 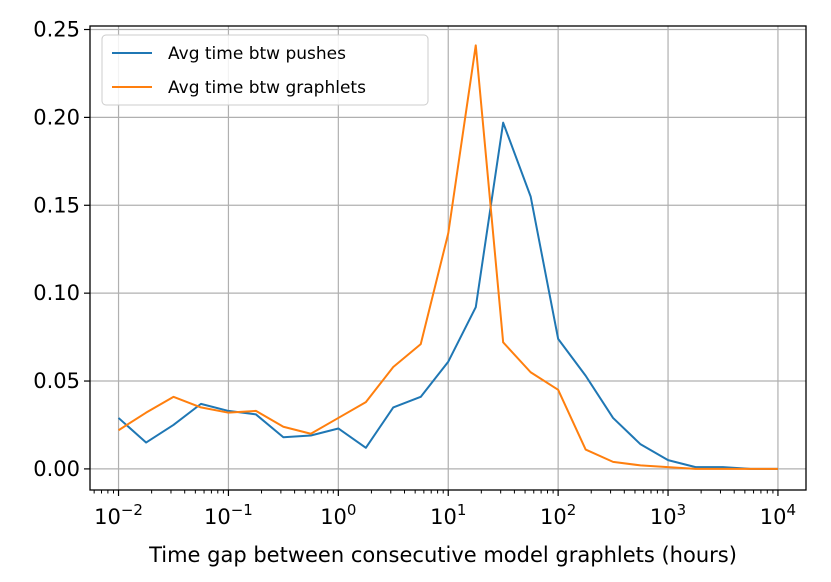 What do you see at coordinates (56, 205) in the screenshot?
I see `y-tick-label: 0.15` at bounding box center [56, 205].